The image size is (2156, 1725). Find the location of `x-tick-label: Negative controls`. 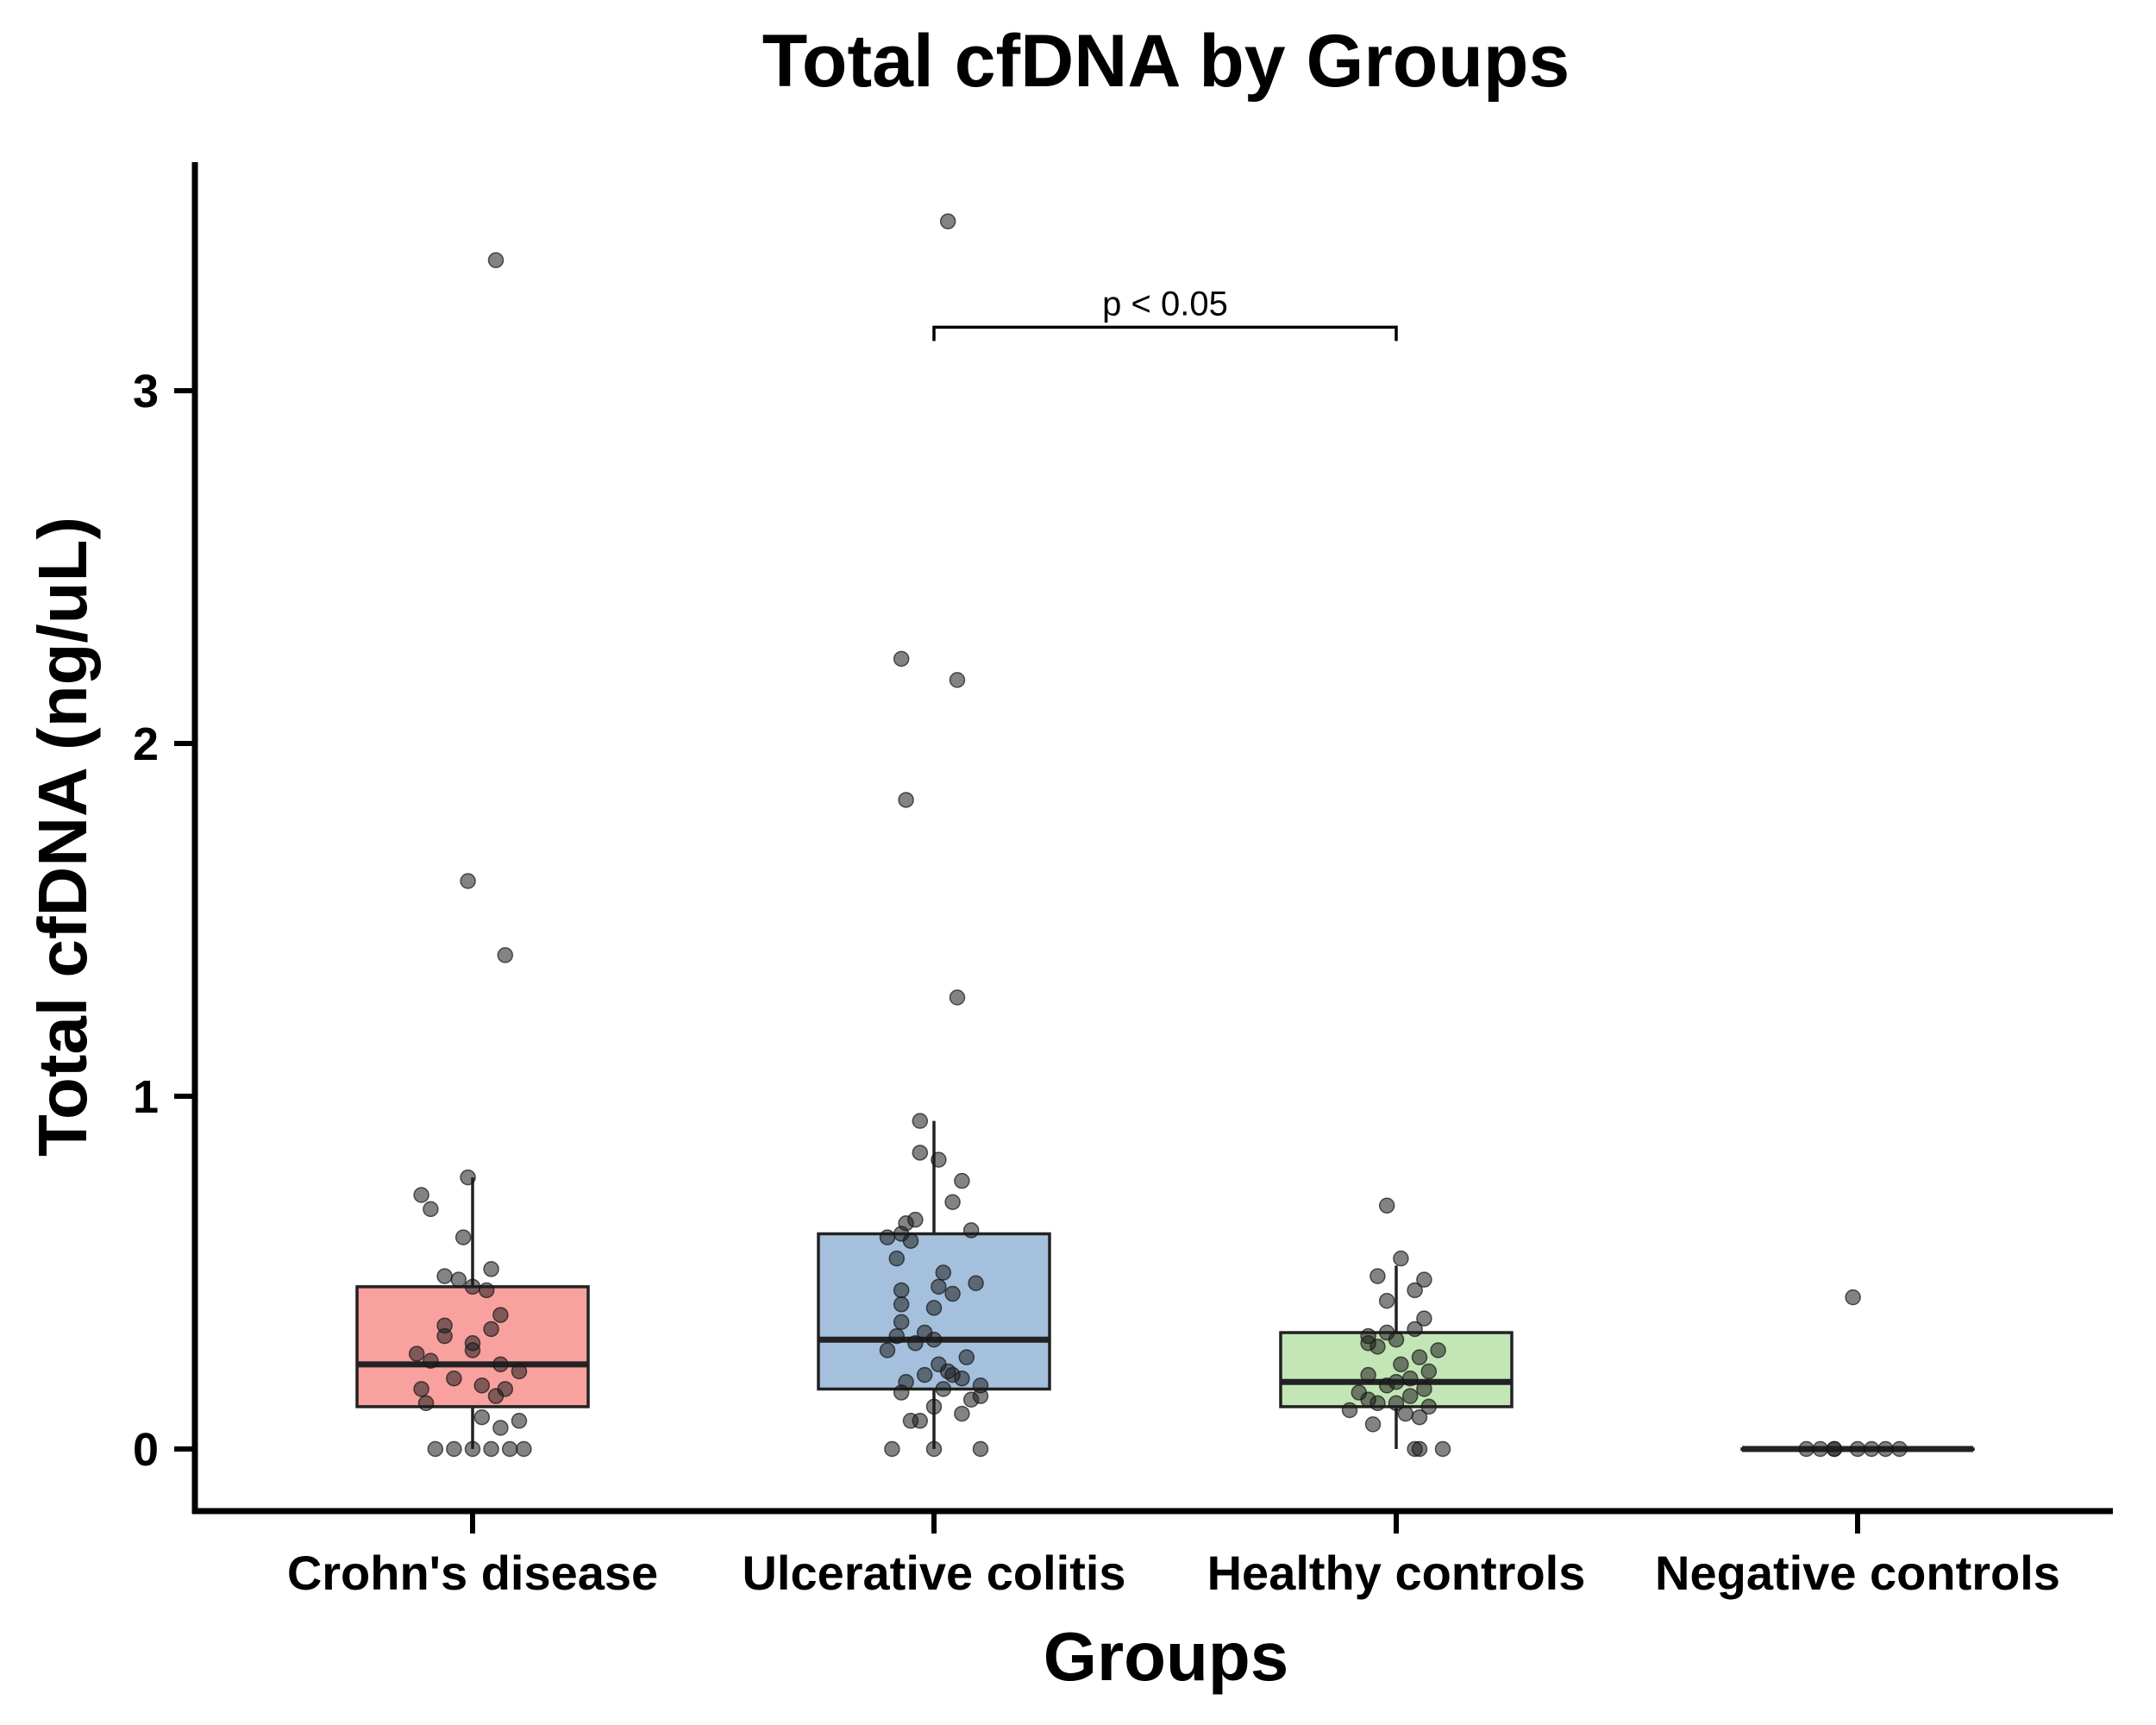

x-tick-label: Negative controls is located at coordinates (1857, 1573).